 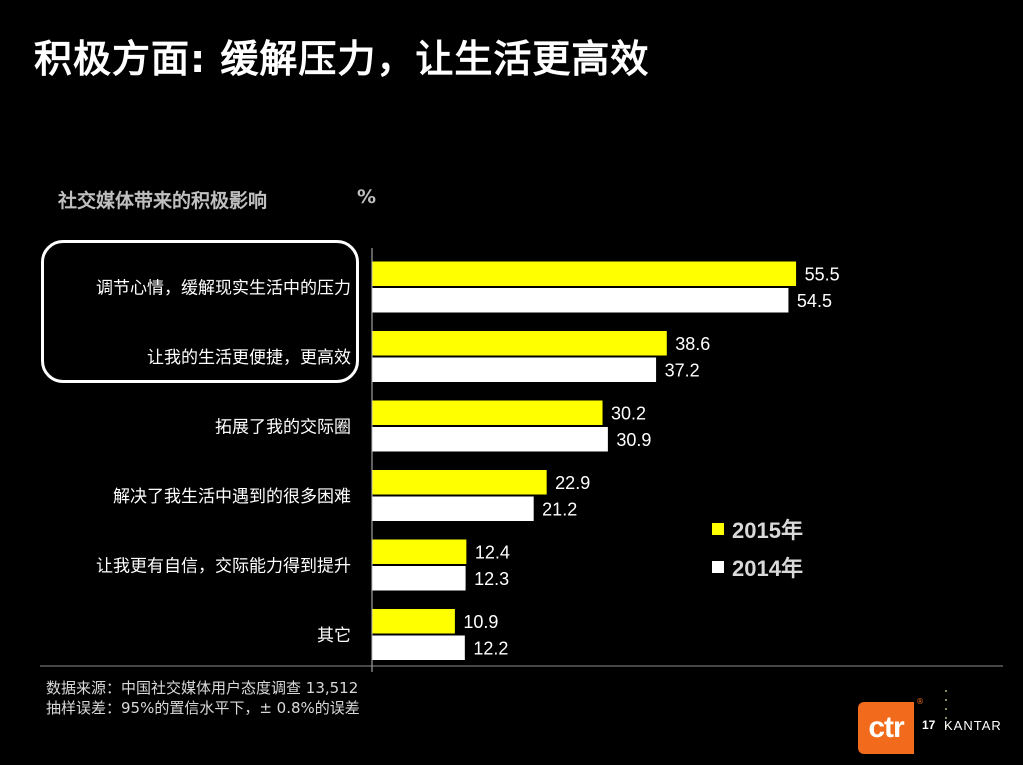 I want to click on data-label: 21.2, so click(x=559, y=509).